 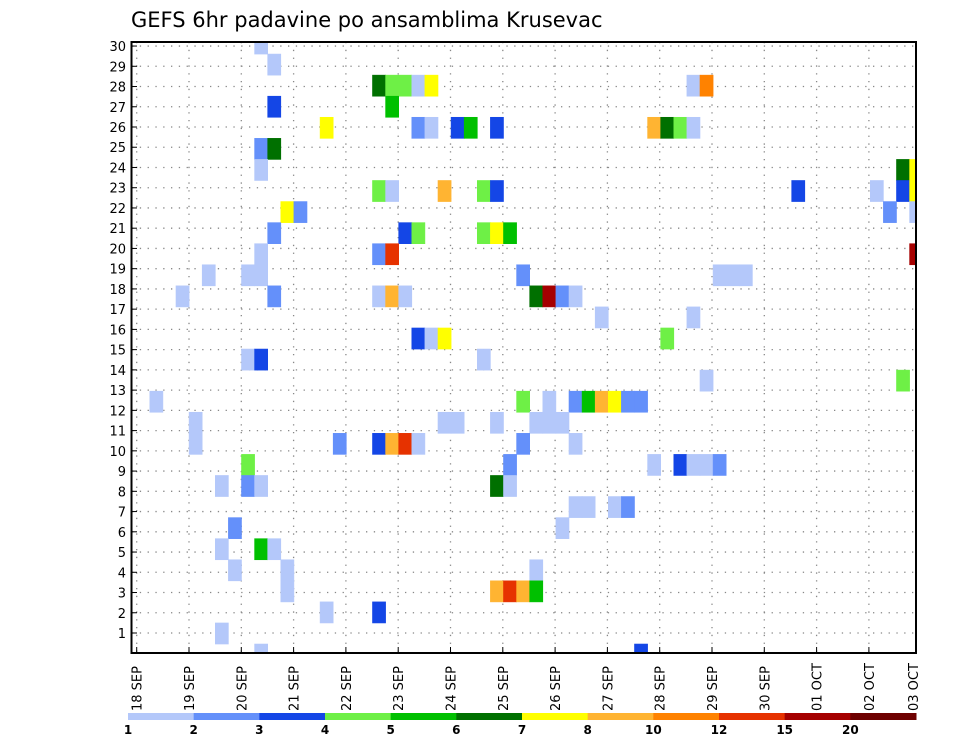 I want to click on y-tick-label: 24, so click(x=117, y=168).